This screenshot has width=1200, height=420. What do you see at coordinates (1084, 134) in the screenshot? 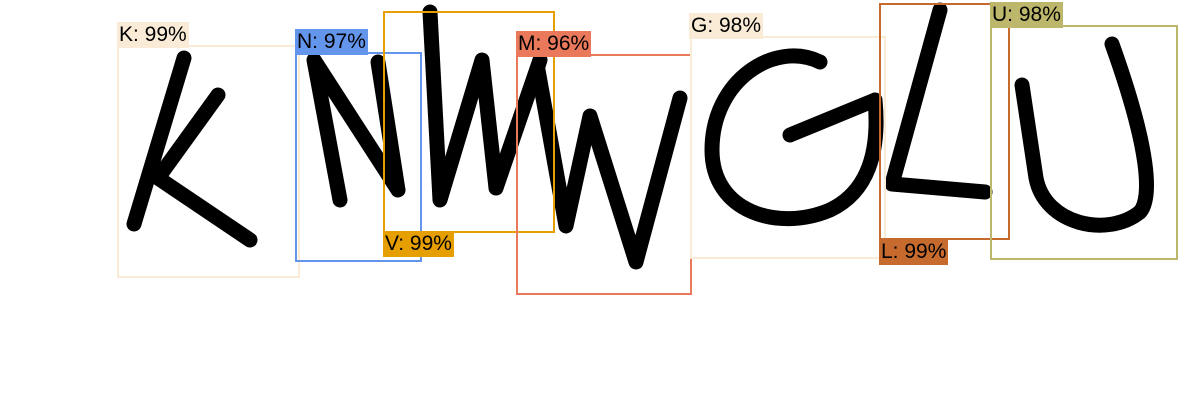
I see `letter-u-stroke` at bounding box center [1084, 134].